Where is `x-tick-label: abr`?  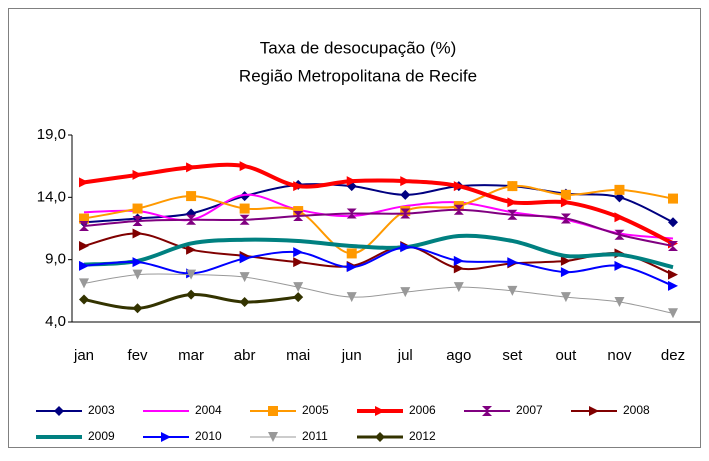 x-tick-label: abr is located at coordinates (245, 355).